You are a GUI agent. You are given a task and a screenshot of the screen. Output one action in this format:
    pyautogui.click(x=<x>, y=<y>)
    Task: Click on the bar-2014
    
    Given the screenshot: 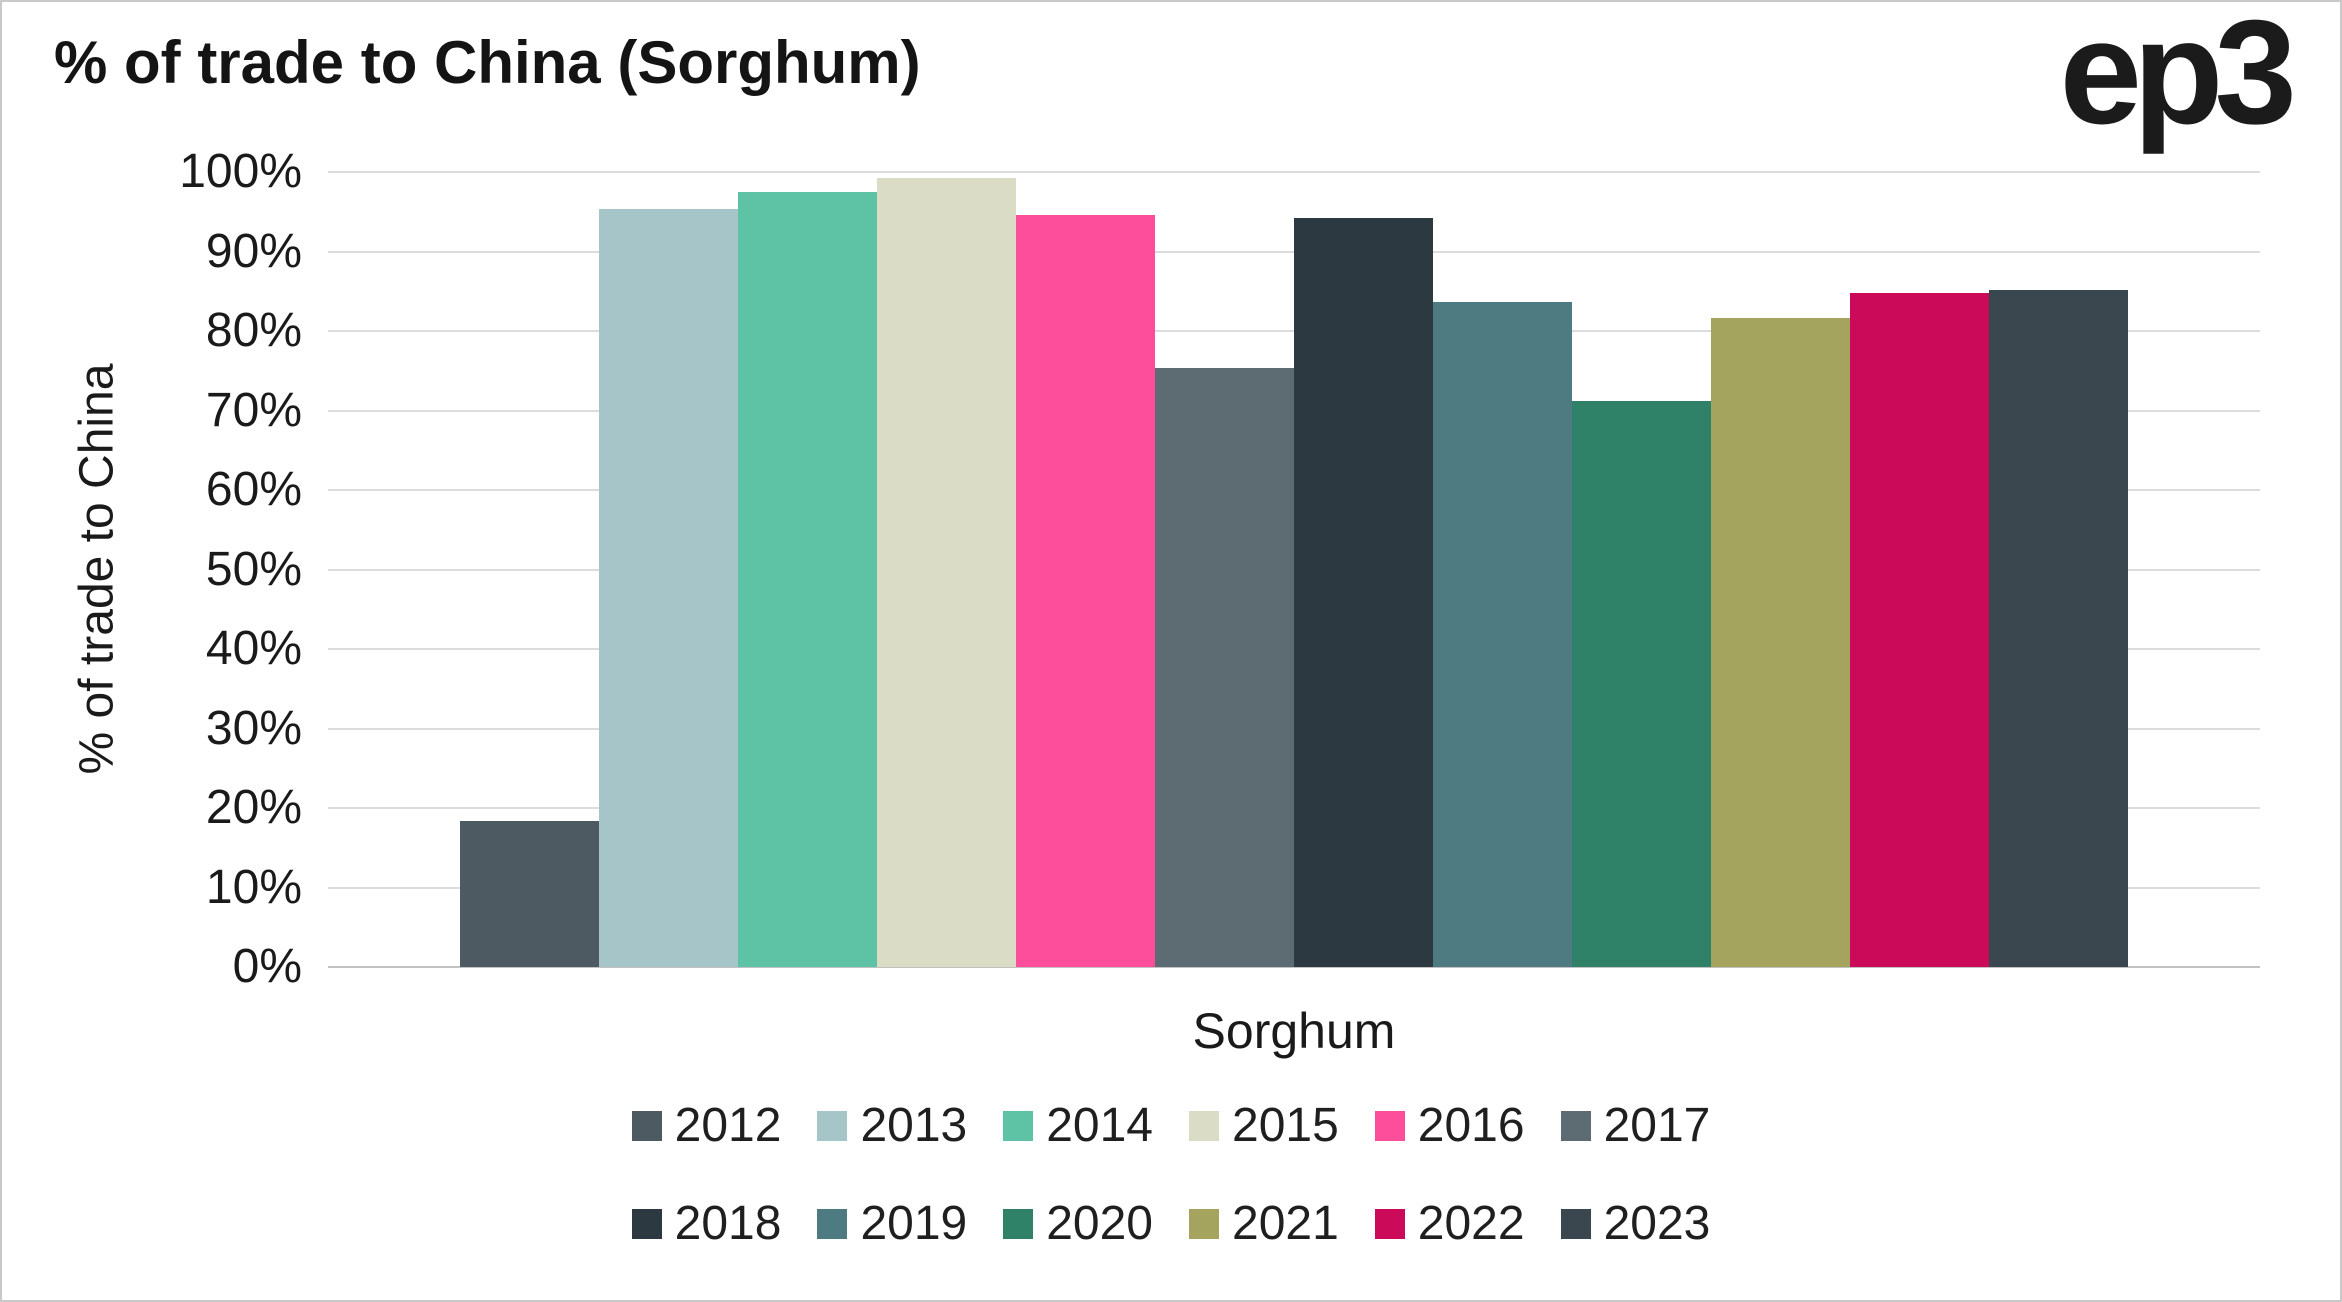 What is the action you would take?
    pyautogui.click(x=807, y=579)
    